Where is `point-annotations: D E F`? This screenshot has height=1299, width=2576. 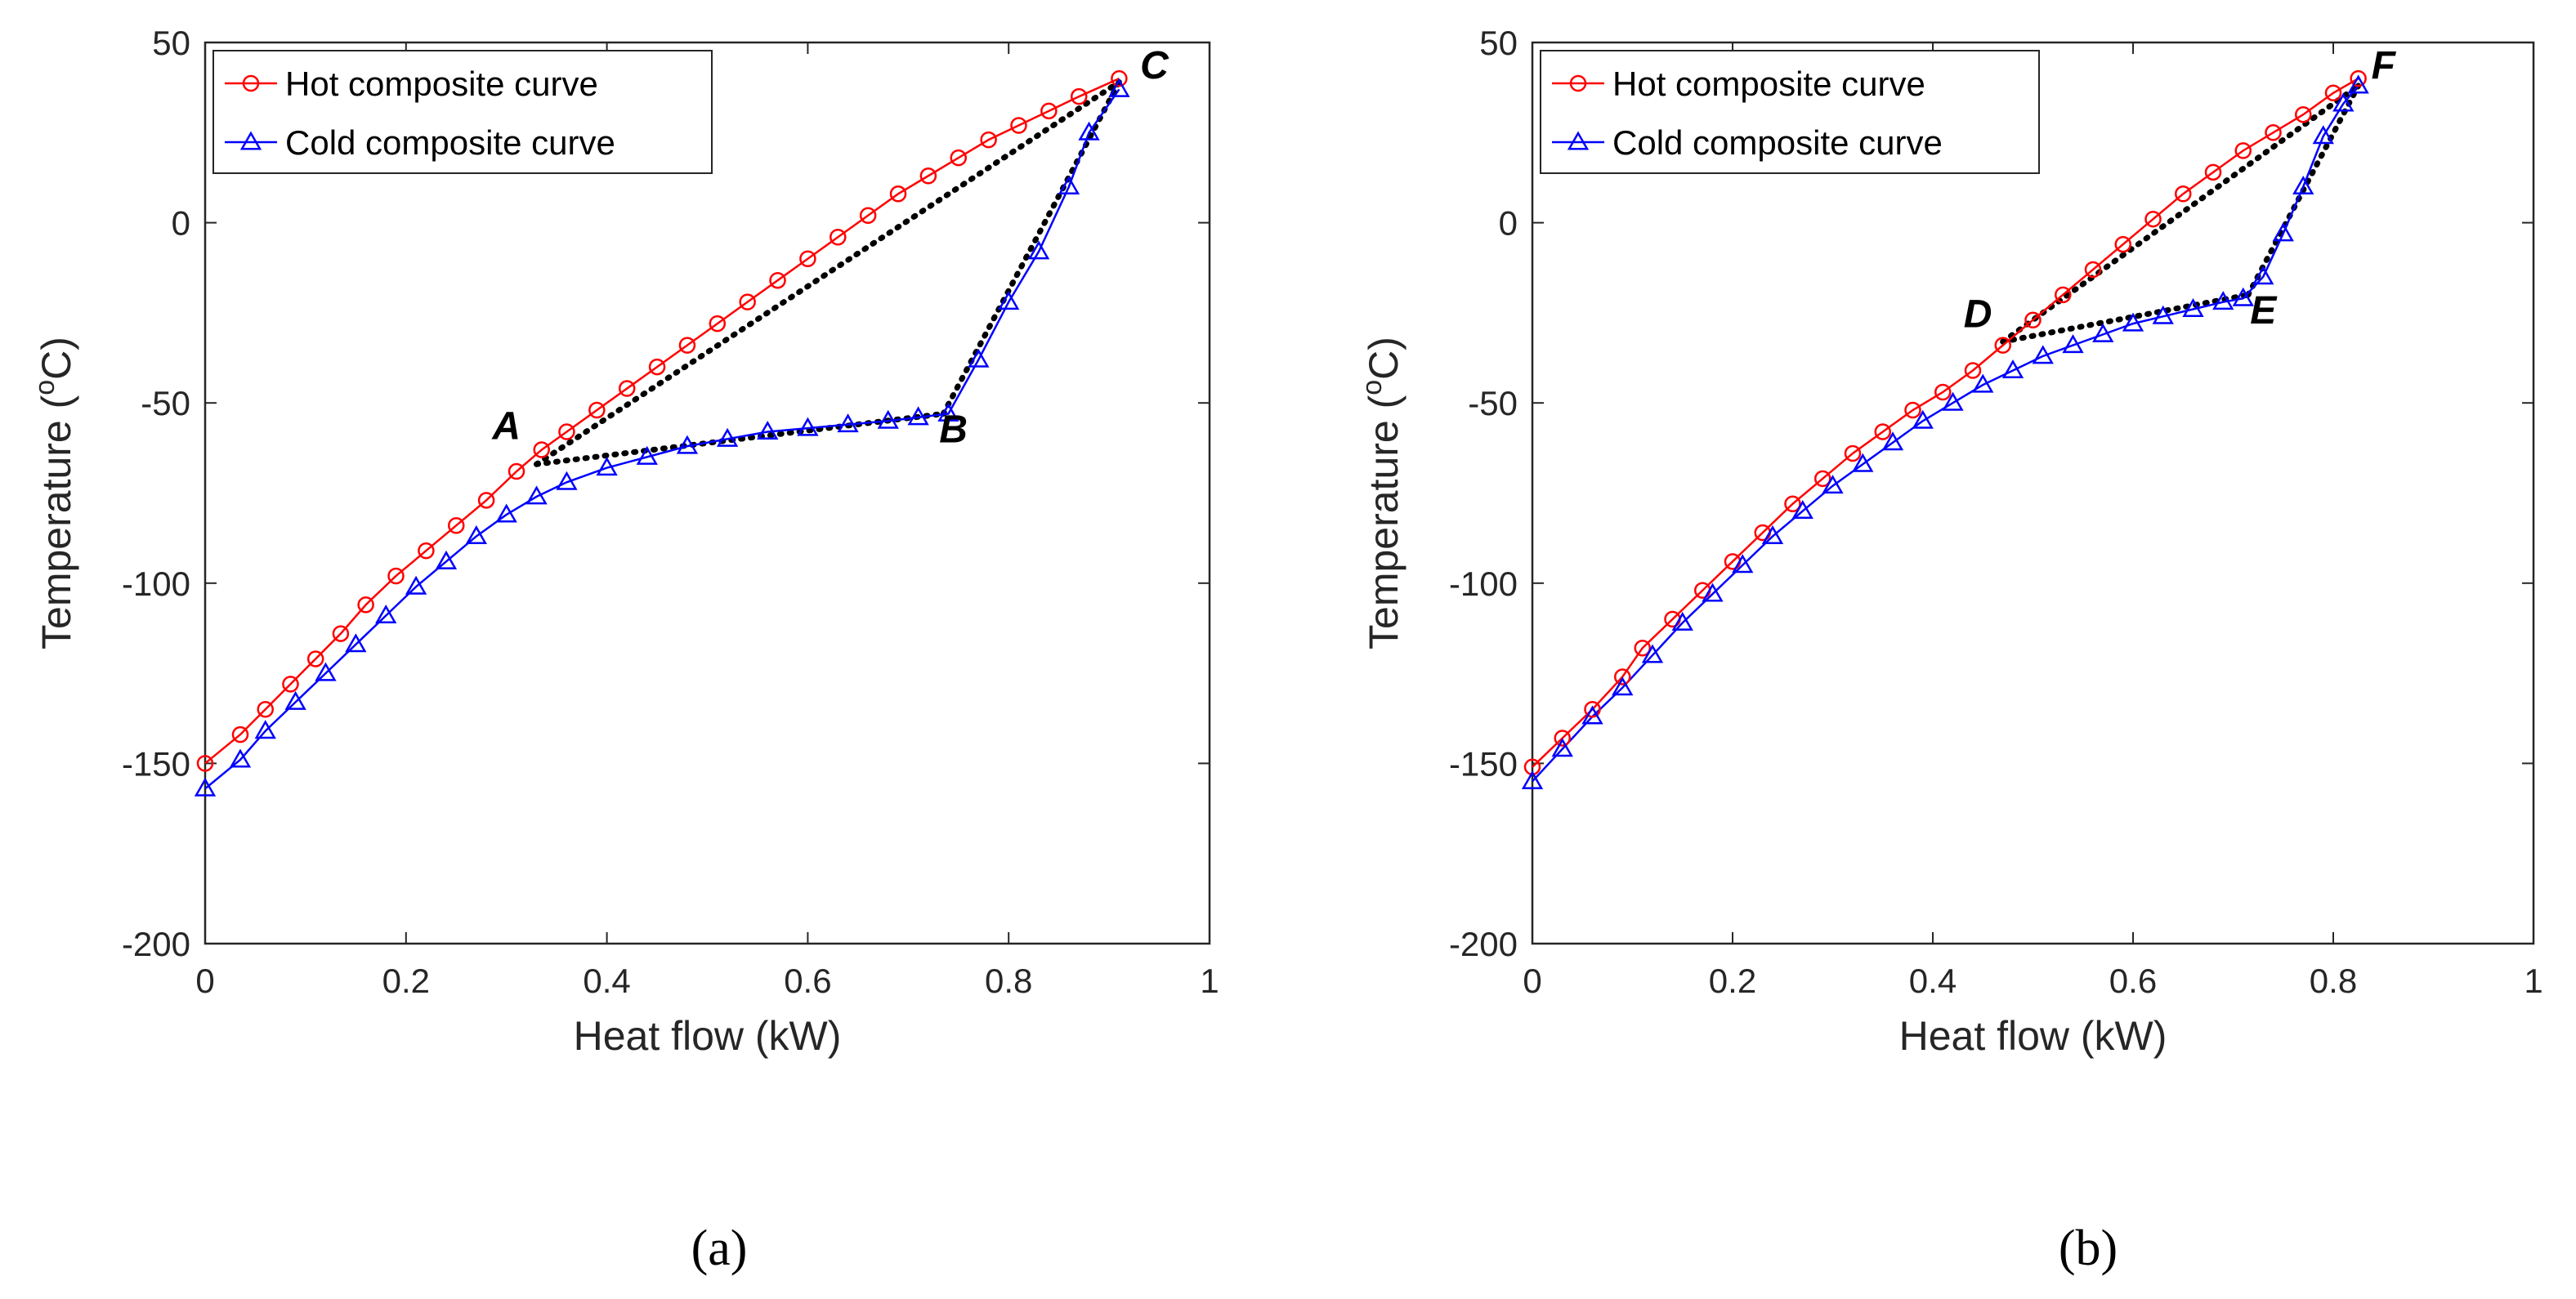 point-annotations: D E F is located at coordinates (2180, 190).